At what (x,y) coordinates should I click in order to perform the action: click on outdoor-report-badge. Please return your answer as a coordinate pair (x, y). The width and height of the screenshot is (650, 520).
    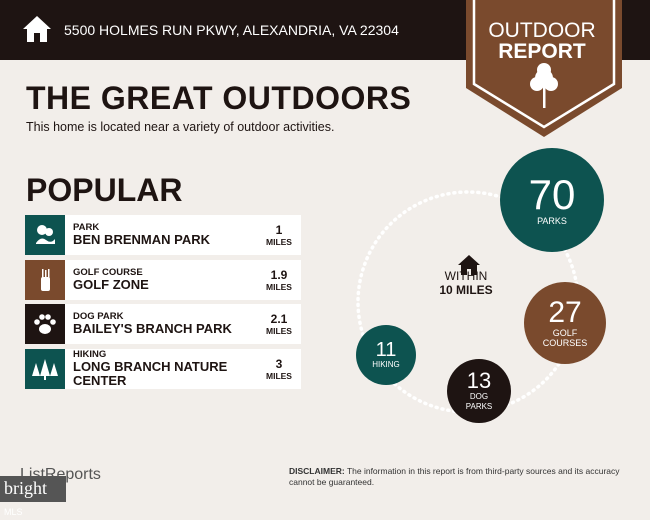
    Looking at the image, I should click on (544, 68).